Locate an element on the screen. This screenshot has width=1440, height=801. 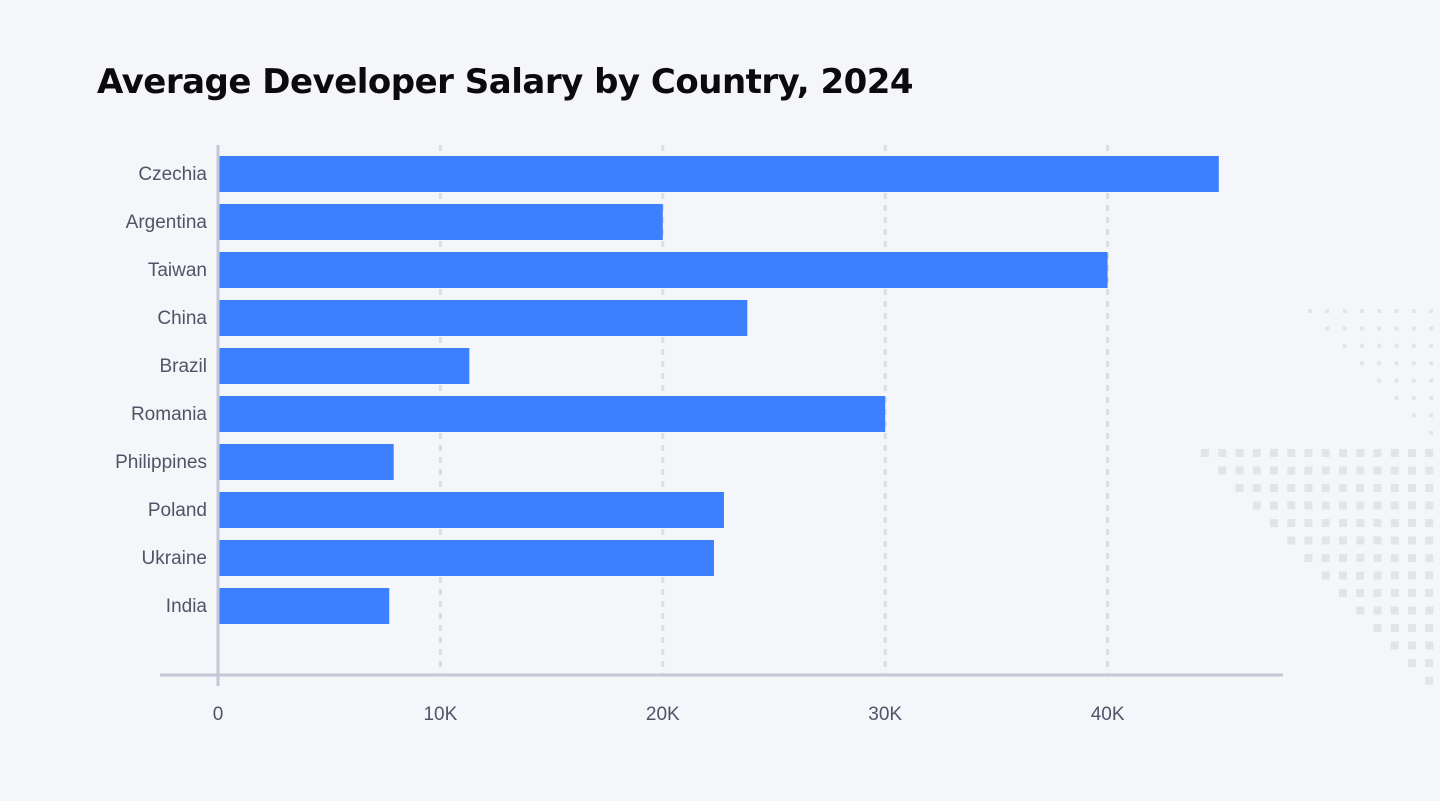
bar-brazil is located at coordinates (344, 366).